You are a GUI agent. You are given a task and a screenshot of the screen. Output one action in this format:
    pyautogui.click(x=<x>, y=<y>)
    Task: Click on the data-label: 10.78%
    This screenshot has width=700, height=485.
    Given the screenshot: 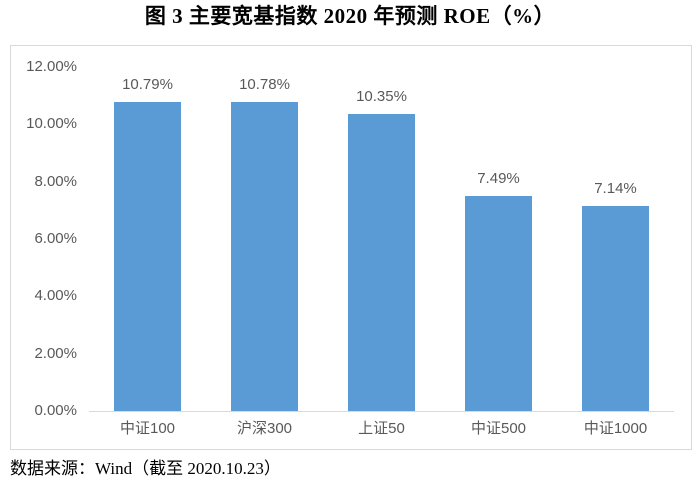 What is the action you would take?
    pyautogui.click(x=264, y=84)
    